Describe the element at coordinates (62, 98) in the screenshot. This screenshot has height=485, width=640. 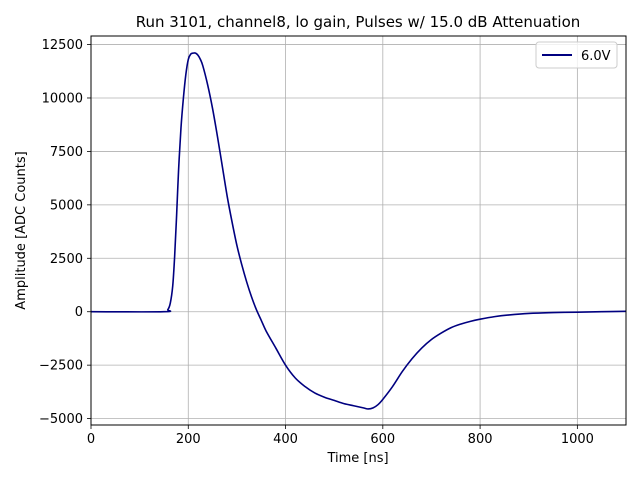
I see `y-tick-label: 10000` at that location.